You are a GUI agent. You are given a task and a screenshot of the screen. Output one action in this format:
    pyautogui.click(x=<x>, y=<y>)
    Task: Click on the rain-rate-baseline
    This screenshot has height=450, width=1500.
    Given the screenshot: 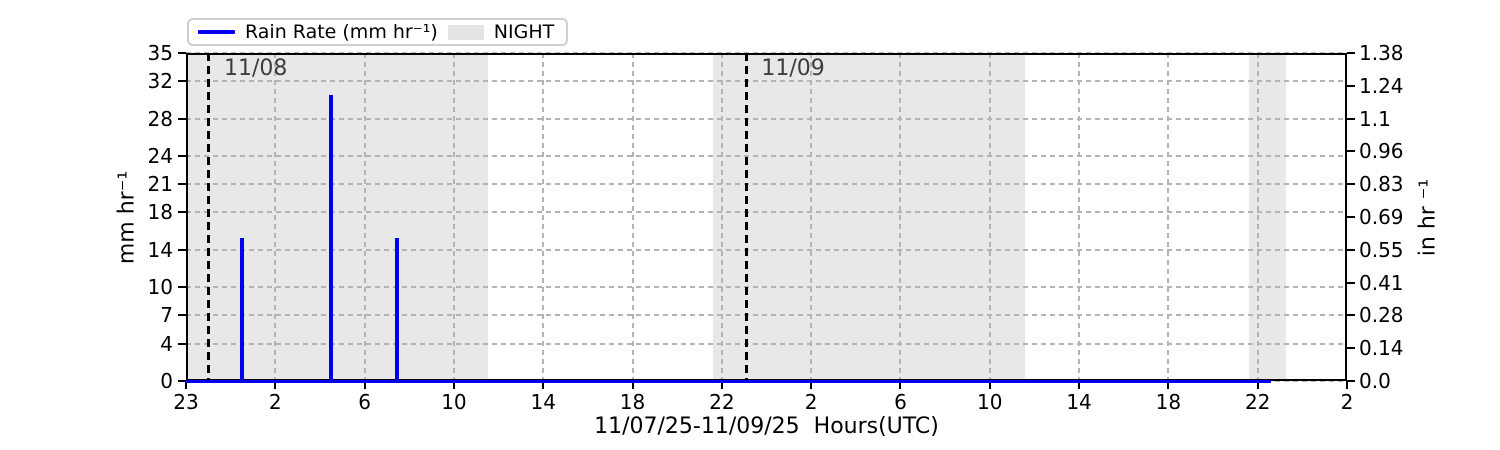 What is the action you would take?
    pyautogui.click(x=729, y=381)
    